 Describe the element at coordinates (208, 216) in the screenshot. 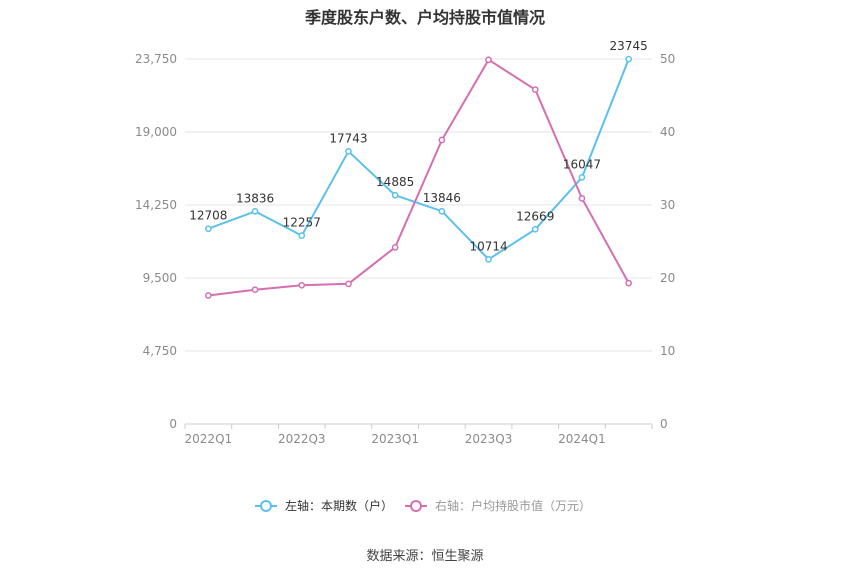

I see `data-label: 12708` at that location.